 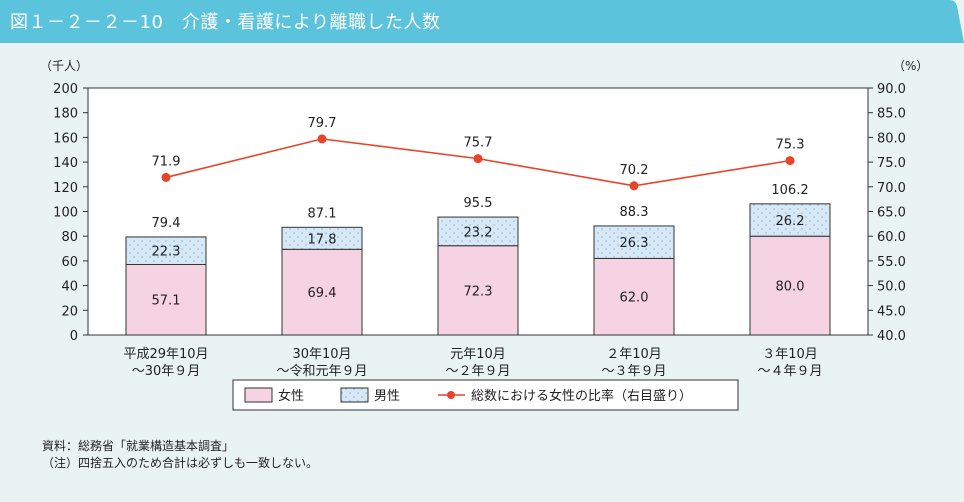 What do you see at coordinates (65, 114) in the screenshot?
I see `left-tick-label: 180` at bounding box center [65, 114].